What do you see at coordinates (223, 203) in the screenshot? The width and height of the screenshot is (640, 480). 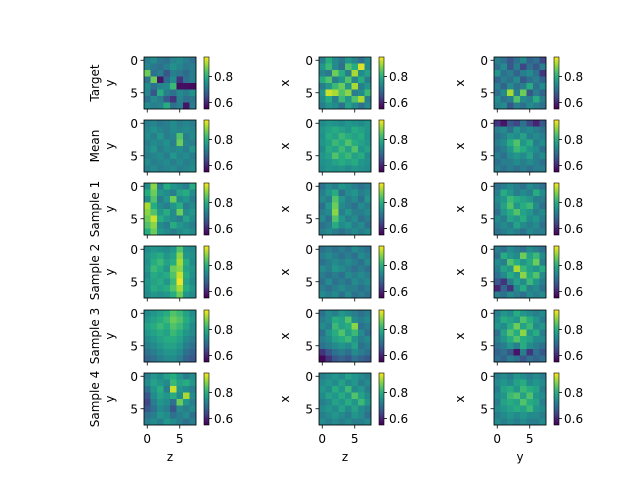 I see `colorbar-tick-label: 0.8` at bounding box center [223, 203].